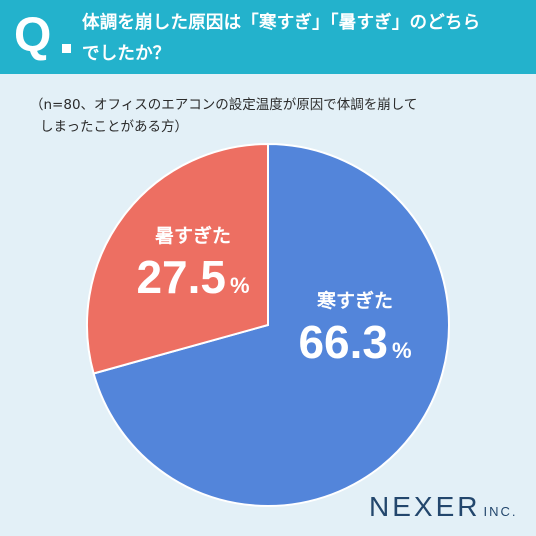 The image size is (536, 536). What do you see at coordinates (126, 54) in the screenshot?
I see `question-text-line-2: でしたか？` at bounding box center [126, 54].